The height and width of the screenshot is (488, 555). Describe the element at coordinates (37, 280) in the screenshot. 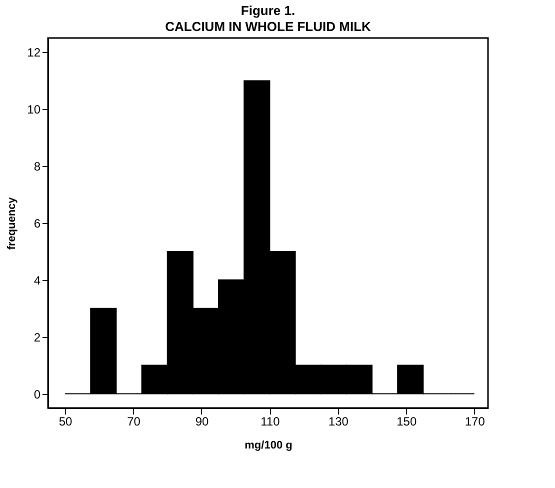

I see `y-tick-label: 4` at that location.